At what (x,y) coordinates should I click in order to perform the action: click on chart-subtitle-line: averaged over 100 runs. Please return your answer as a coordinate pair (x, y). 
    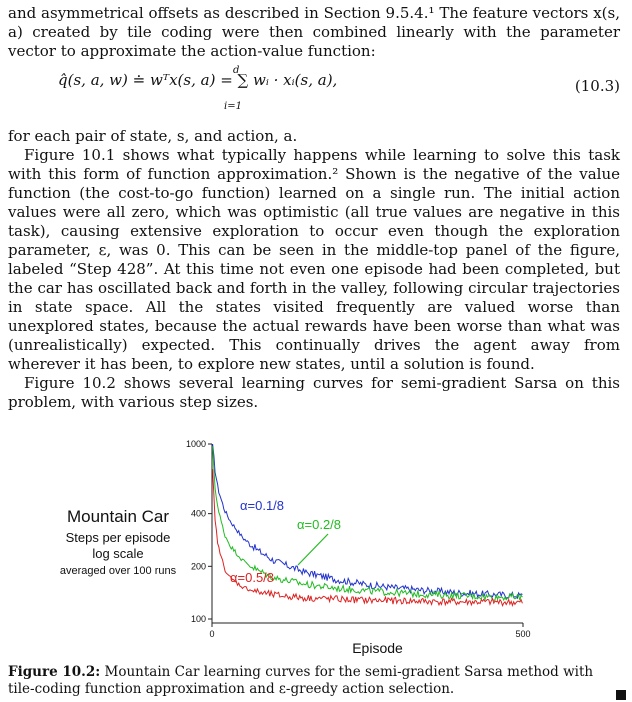
    Looking at the image, I should click on (118, 571).